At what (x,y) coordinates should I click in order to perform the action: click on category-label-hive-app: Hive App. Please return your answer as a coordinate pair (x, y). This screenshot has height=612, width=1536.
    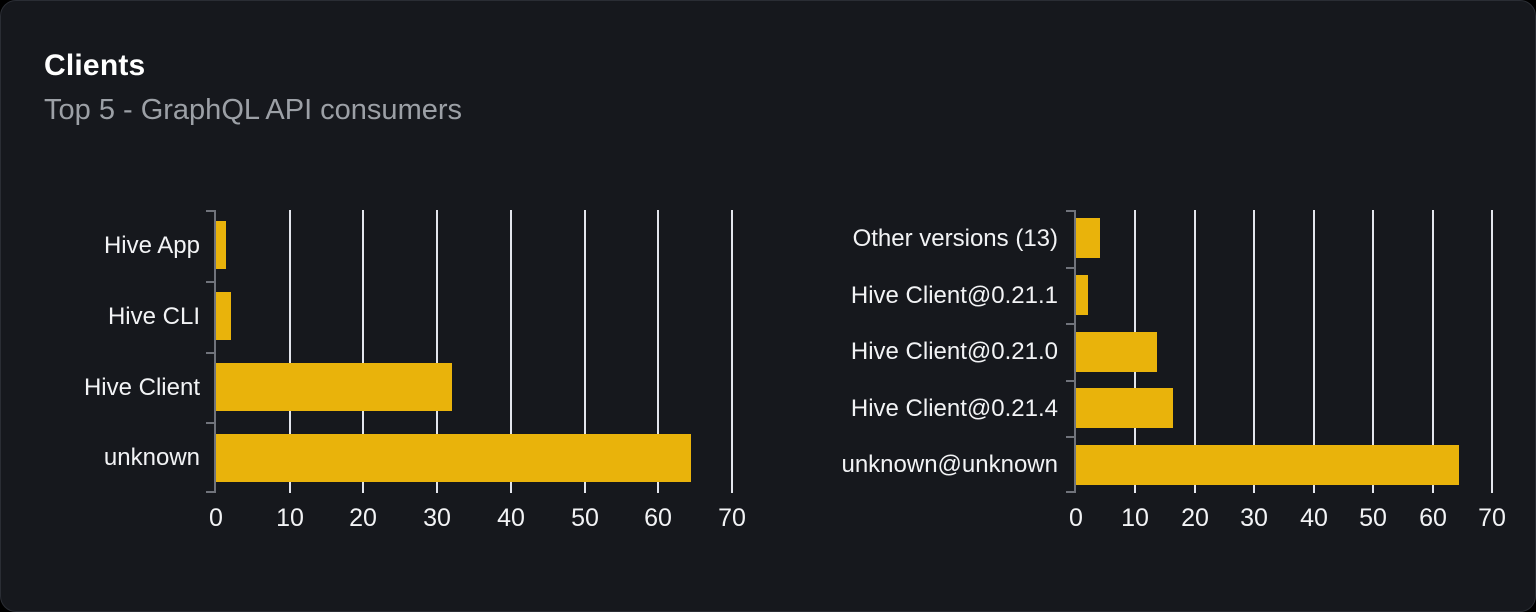
    Looking at the image, I should click on (151, 245).